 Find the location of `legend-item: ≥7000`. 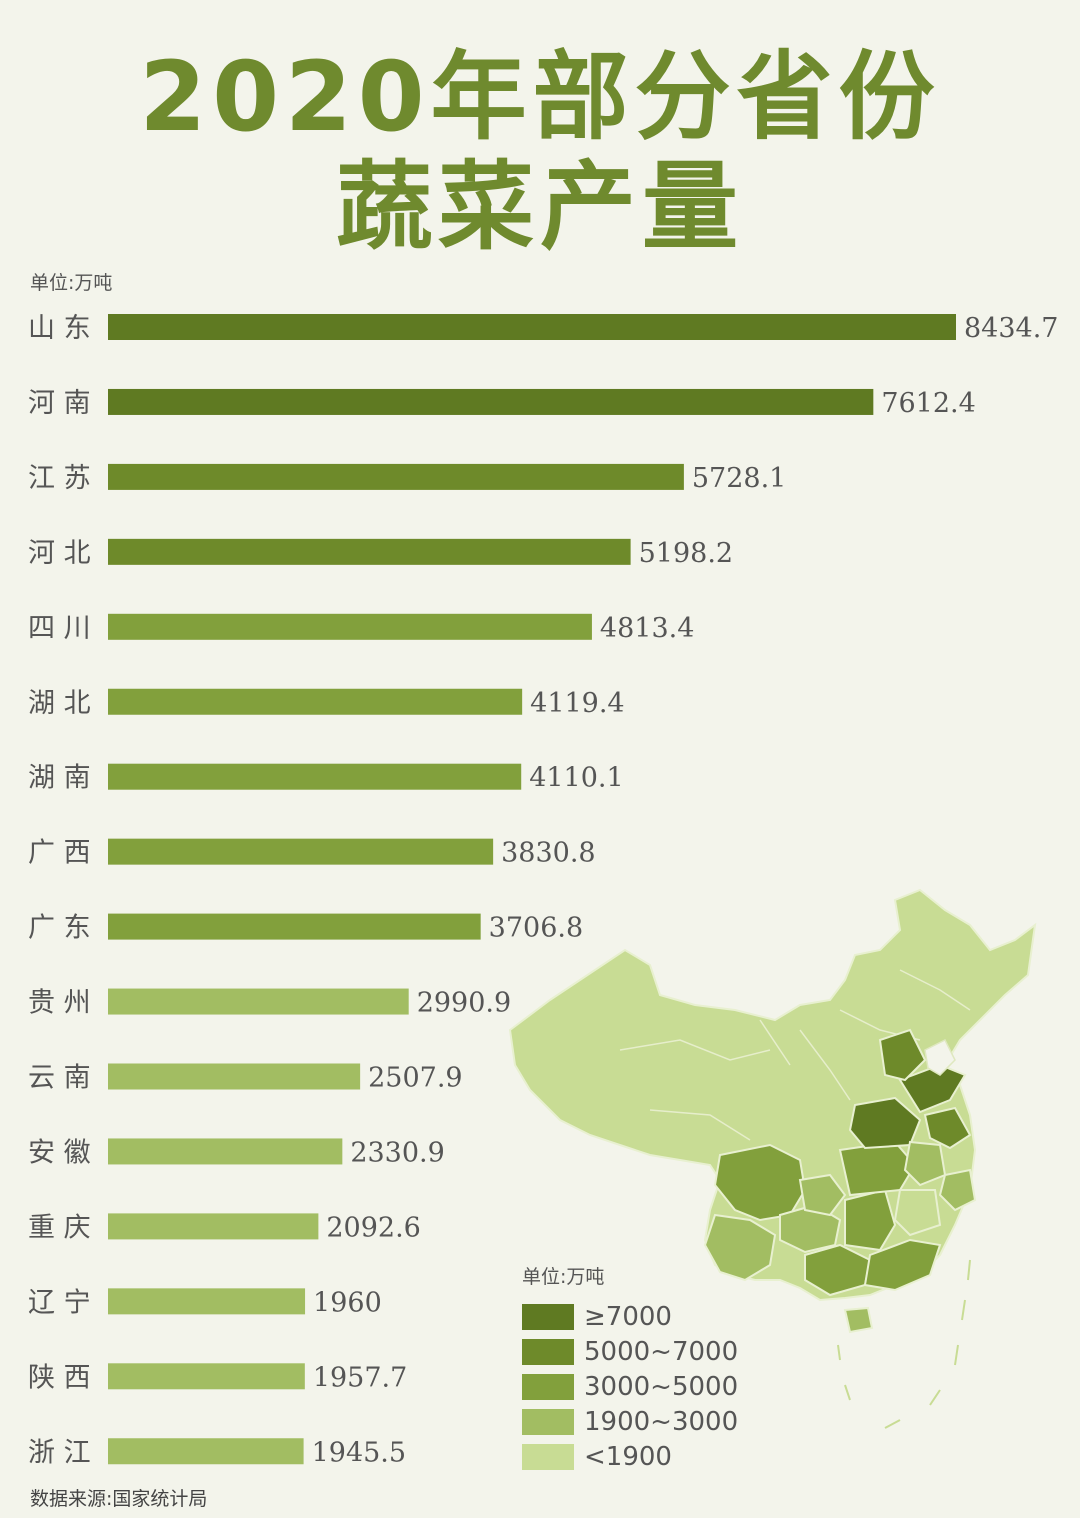

legend-item: ≥7000 is located at coordinates (652, 1316).